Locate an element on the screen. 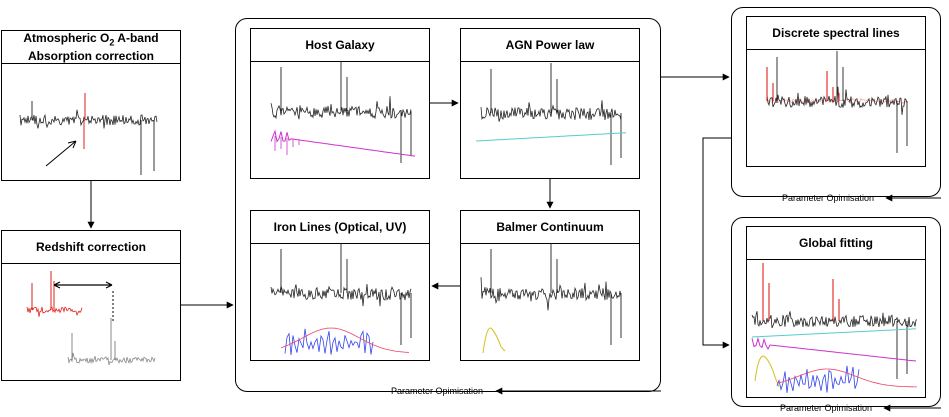 The height and width of the screenshot is (417, 949). o2-absorption-lines is located at coordinates (93, 138).